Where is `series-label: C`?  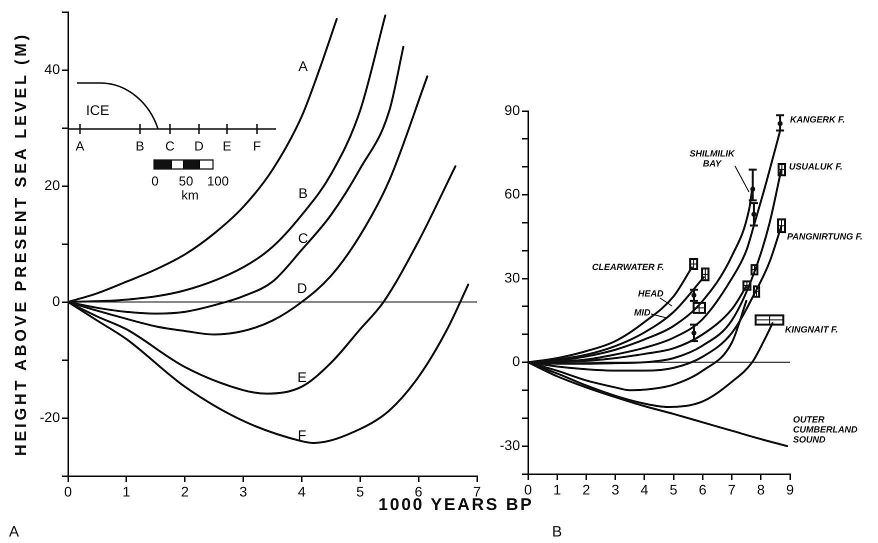
series-label: C is located at coordinates (303, 238).